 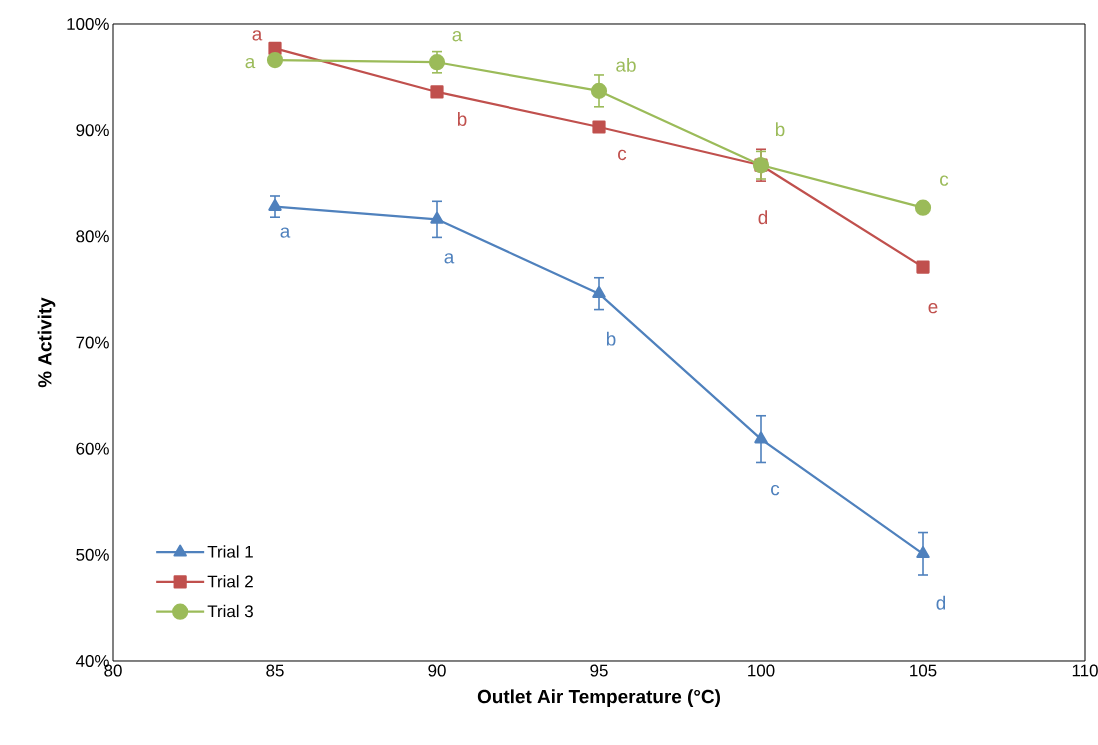 What do you see at coordinates (1085, 670) in the screenshot?
I see `x-tick-label: 110` at bounding box center [1085, 670].